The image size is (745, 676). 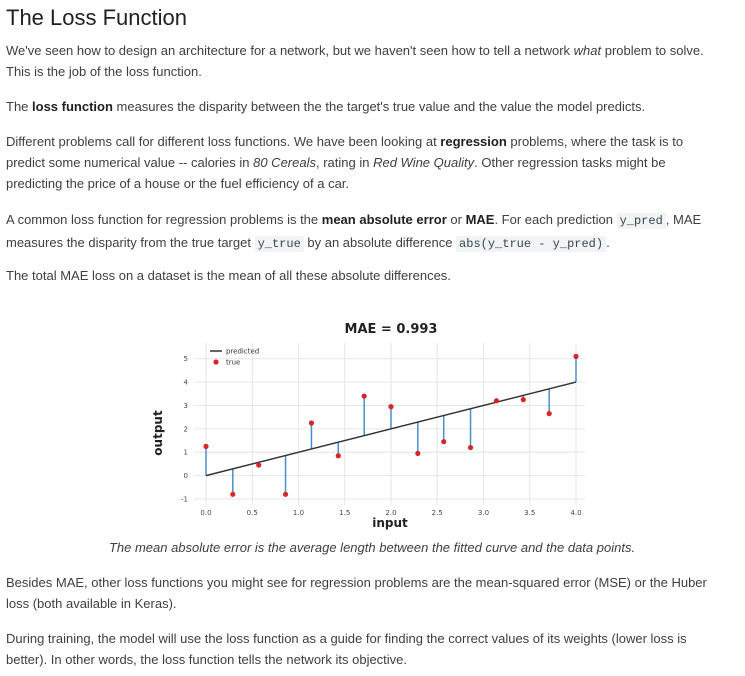 What do you see at coordinates (186, 383) in the screenshot?
I see `y-tick-label: 4` at bounding box center [186, 383].